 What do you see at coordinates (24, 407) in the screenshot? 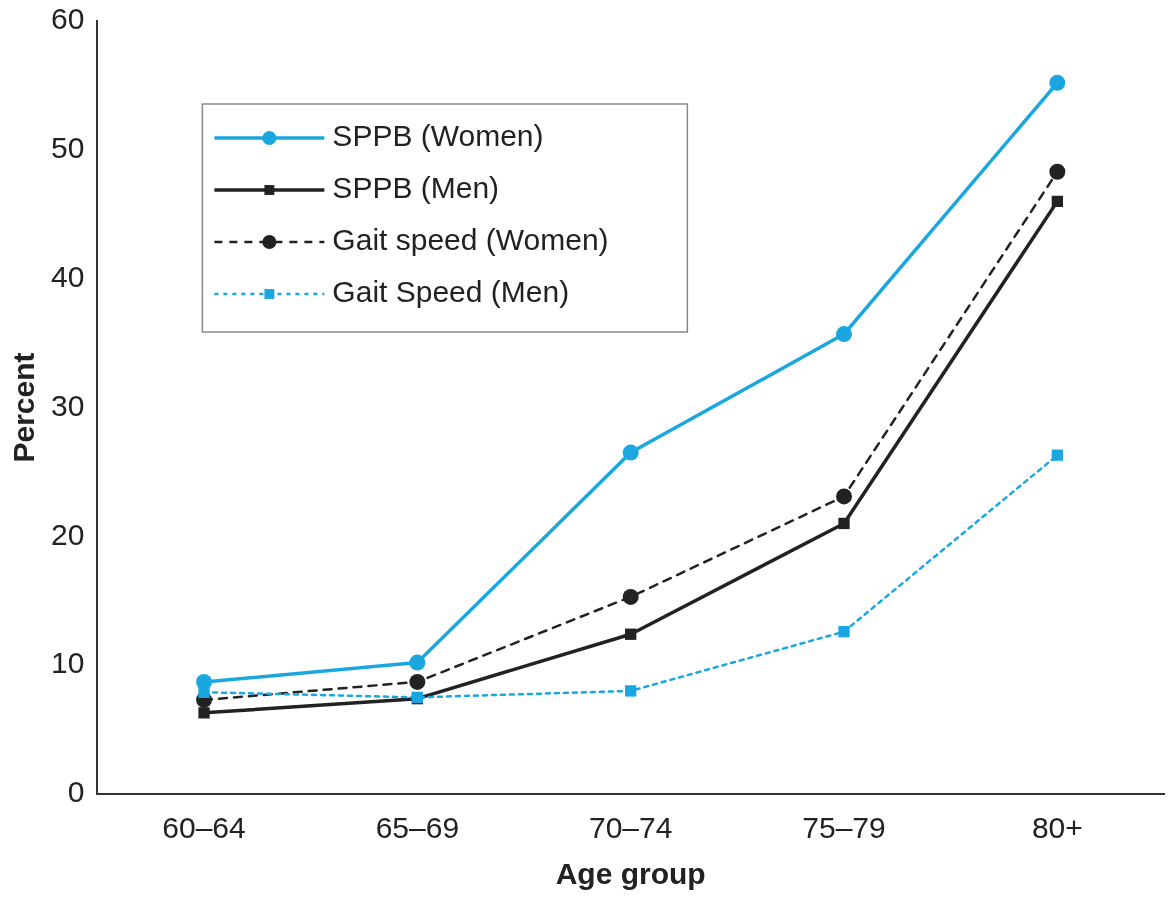
I see `y-axis-title: Percent` at bounding box center [24, 407].